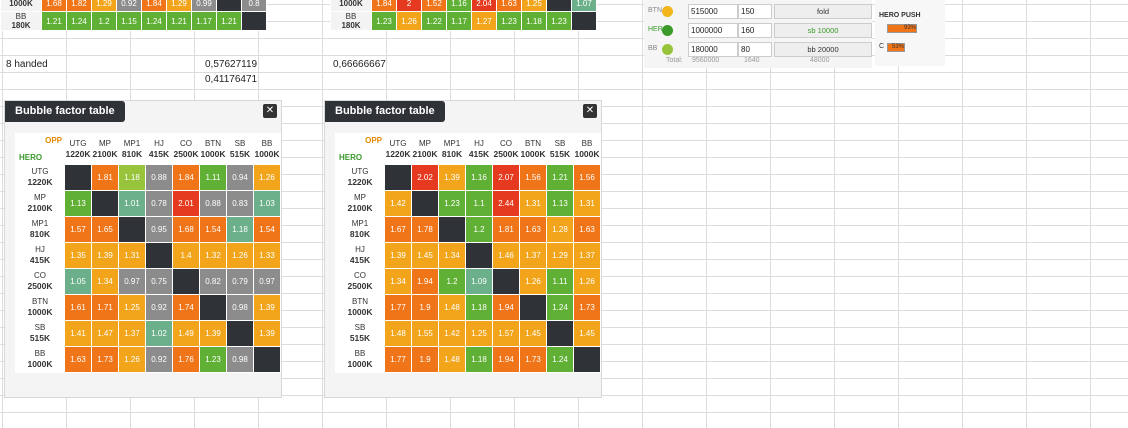  Describe the element at coordinates (506, 255) in the screenshot. I see `bubble-cell: 1.46` at that location.